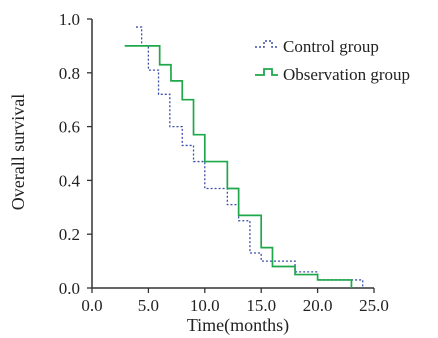 The height and width of the screenshot is (338, 438). I want to click on y-tick-label: 0.8, so click(69, 73).